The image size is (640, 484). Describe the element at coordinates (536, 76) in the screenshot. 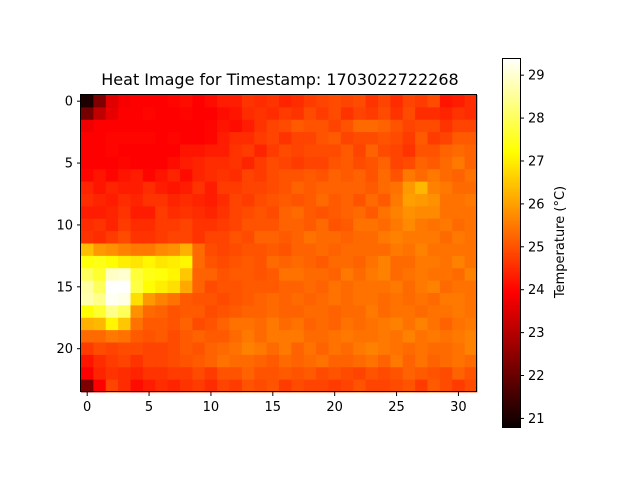

I see `colorbar-tick-label: 29` at that location.